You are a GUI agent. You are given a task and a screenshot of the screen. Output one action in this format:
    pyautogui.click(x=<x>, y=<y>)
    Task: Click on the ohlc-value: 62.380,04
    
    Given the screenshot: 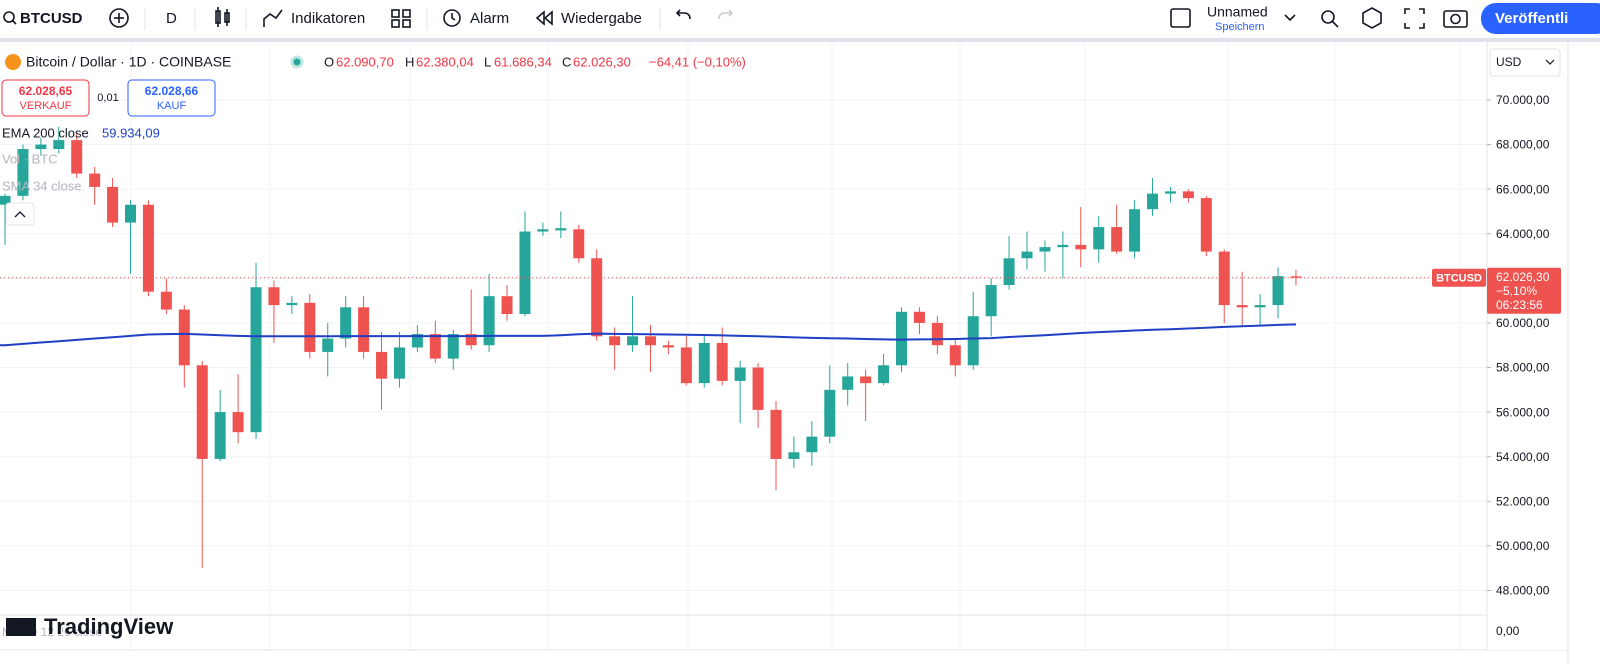 What is the action you would take?
    pyautogui.click(x=445, y=61)
    